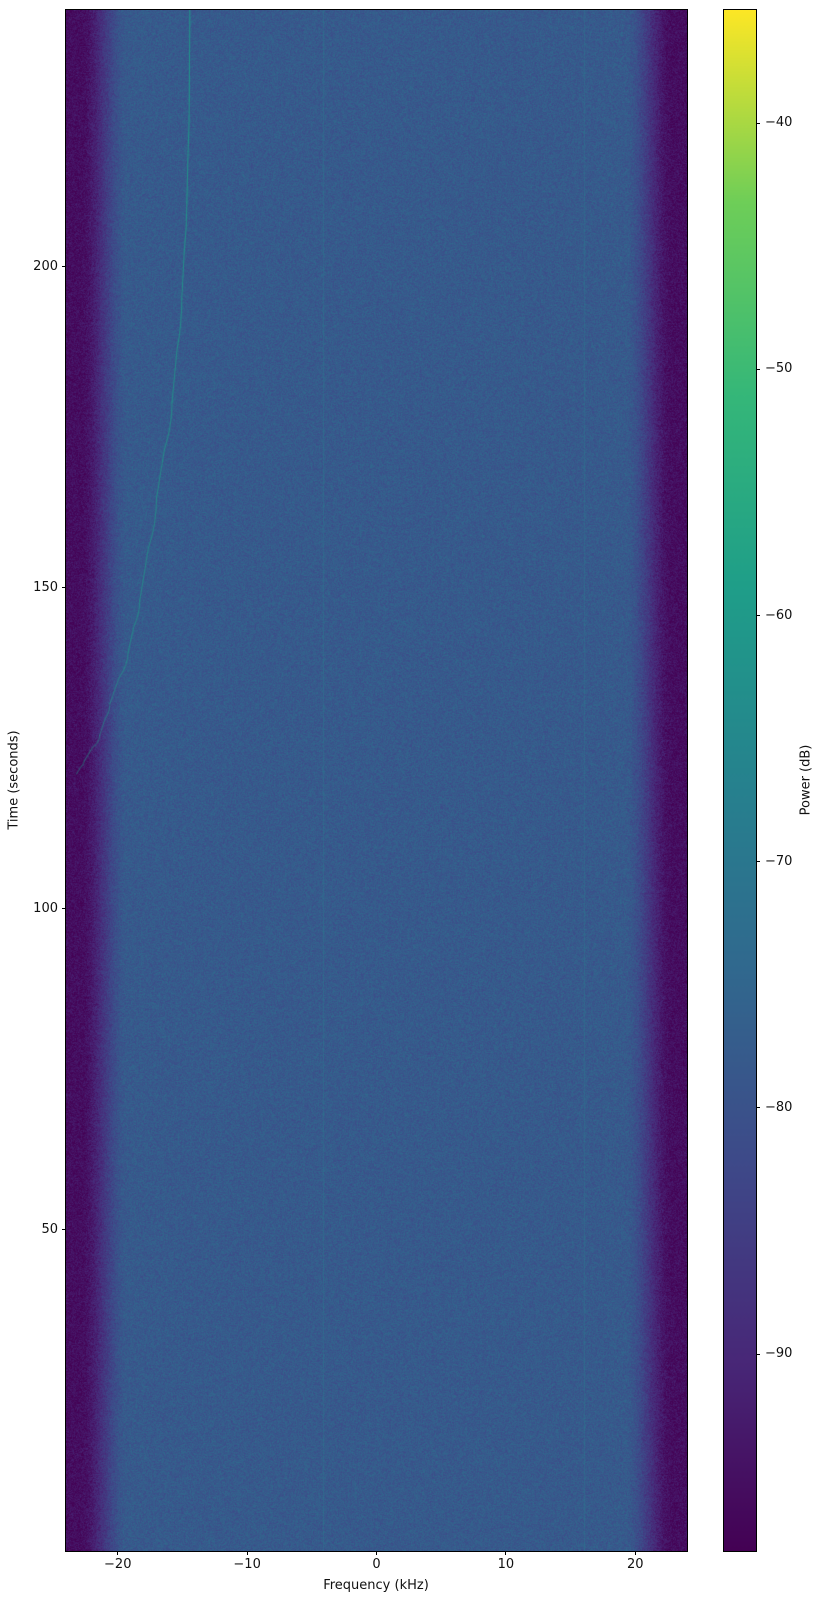 This screenshot has height=1603, width=823. I want to click on colorbar-tick-label: −80, so click(779, 1107).